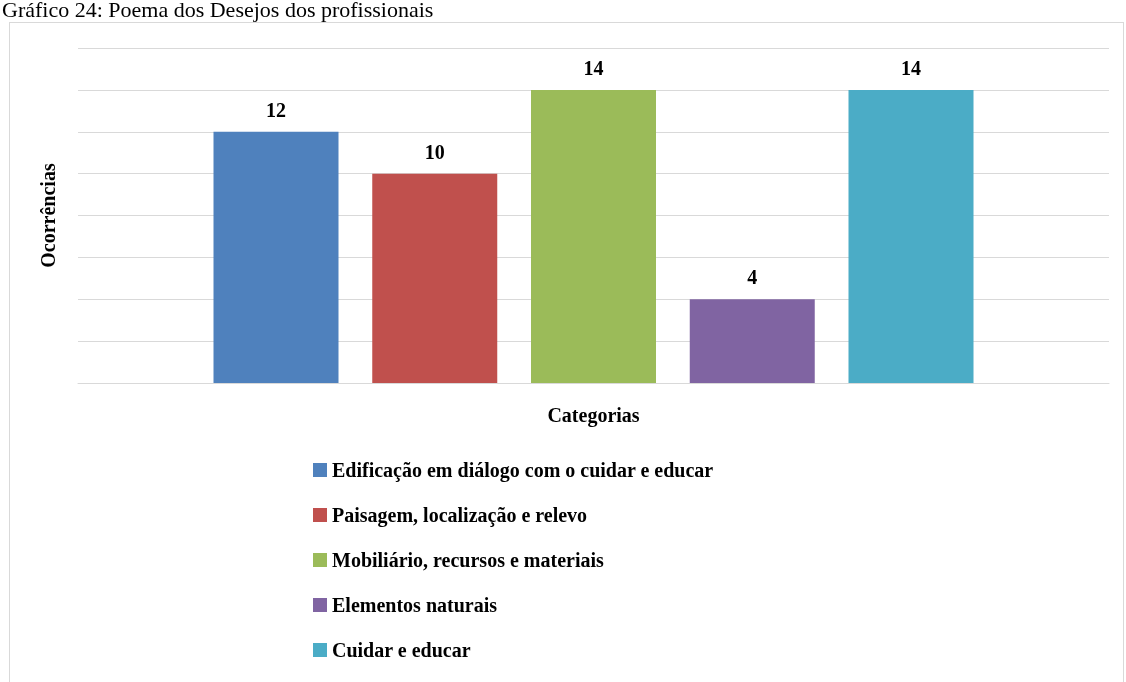 Image resolution: width=1126 pixels, height=682 pixels. Describe the element at coordinates (460, 515) in the screenshot. I see `legend-label: Paisagem, localização e relevo` at that location.